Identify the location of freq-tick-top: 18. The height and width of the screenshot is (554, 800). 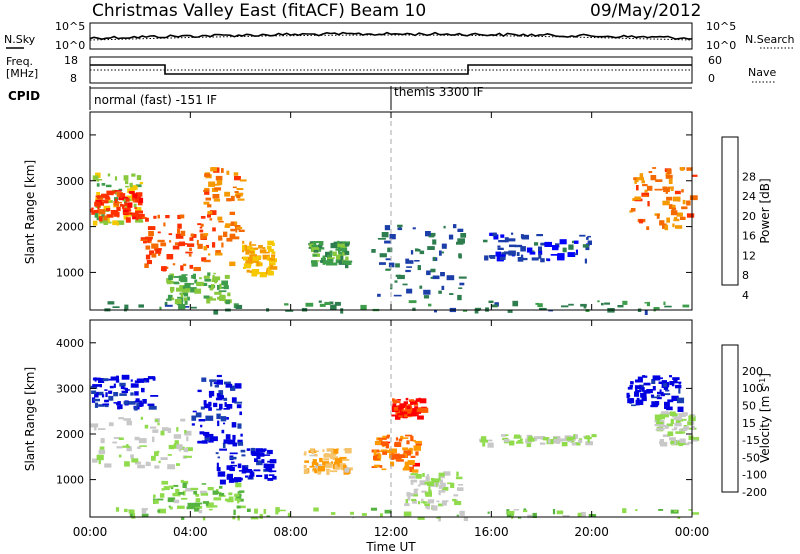
(71, 60).